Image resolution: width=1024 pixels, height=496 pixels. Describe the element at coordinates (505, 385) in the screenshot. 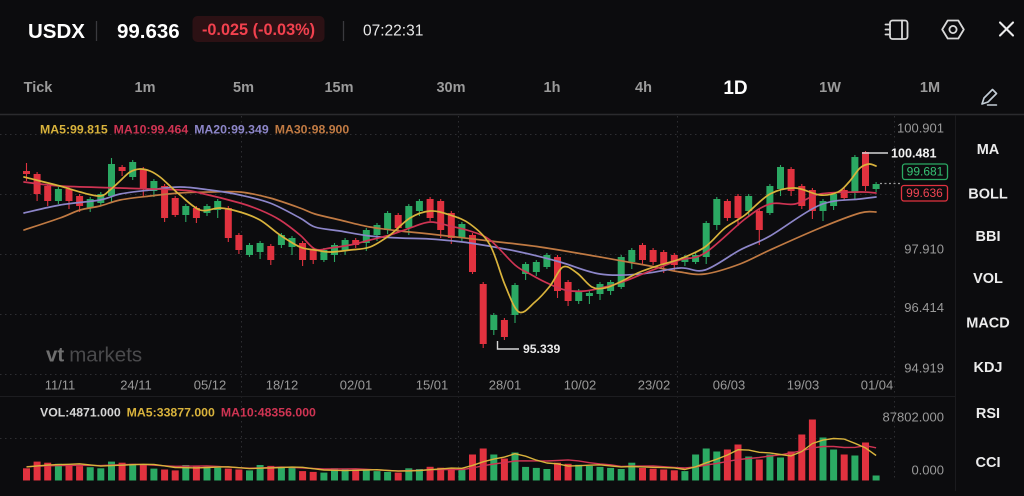

I see `svg-text: 28/01` at that location.